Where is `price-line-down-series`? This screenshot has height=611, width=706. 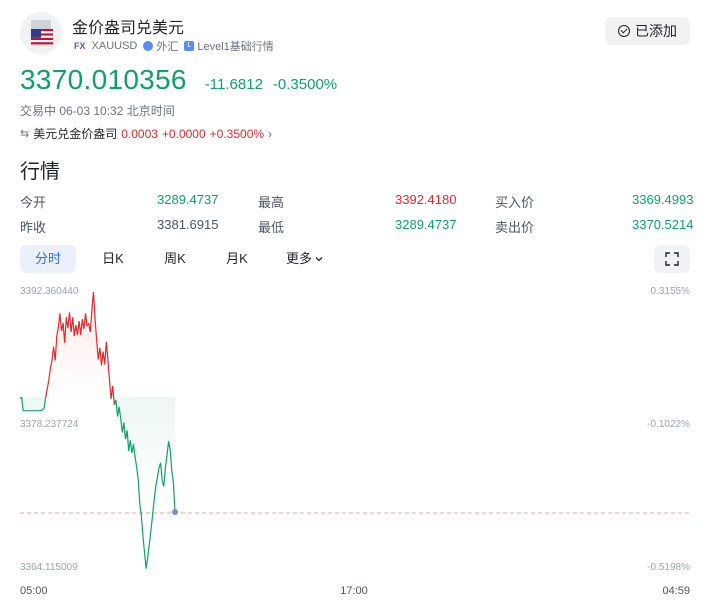
price-line-down-series is located at coordinates (97, 482).